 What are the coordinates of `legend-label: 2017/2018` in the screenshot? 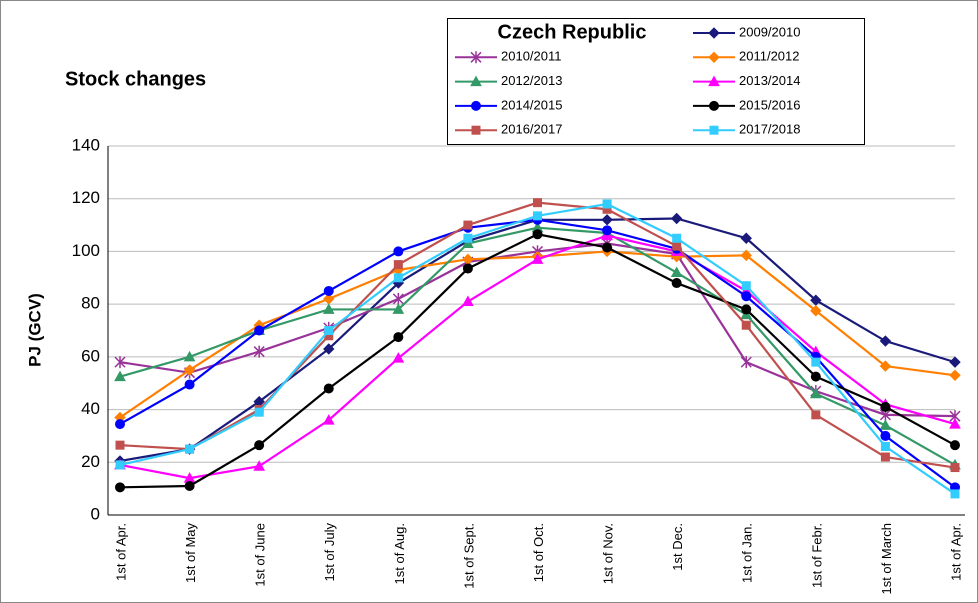 It's located at (769, 129).